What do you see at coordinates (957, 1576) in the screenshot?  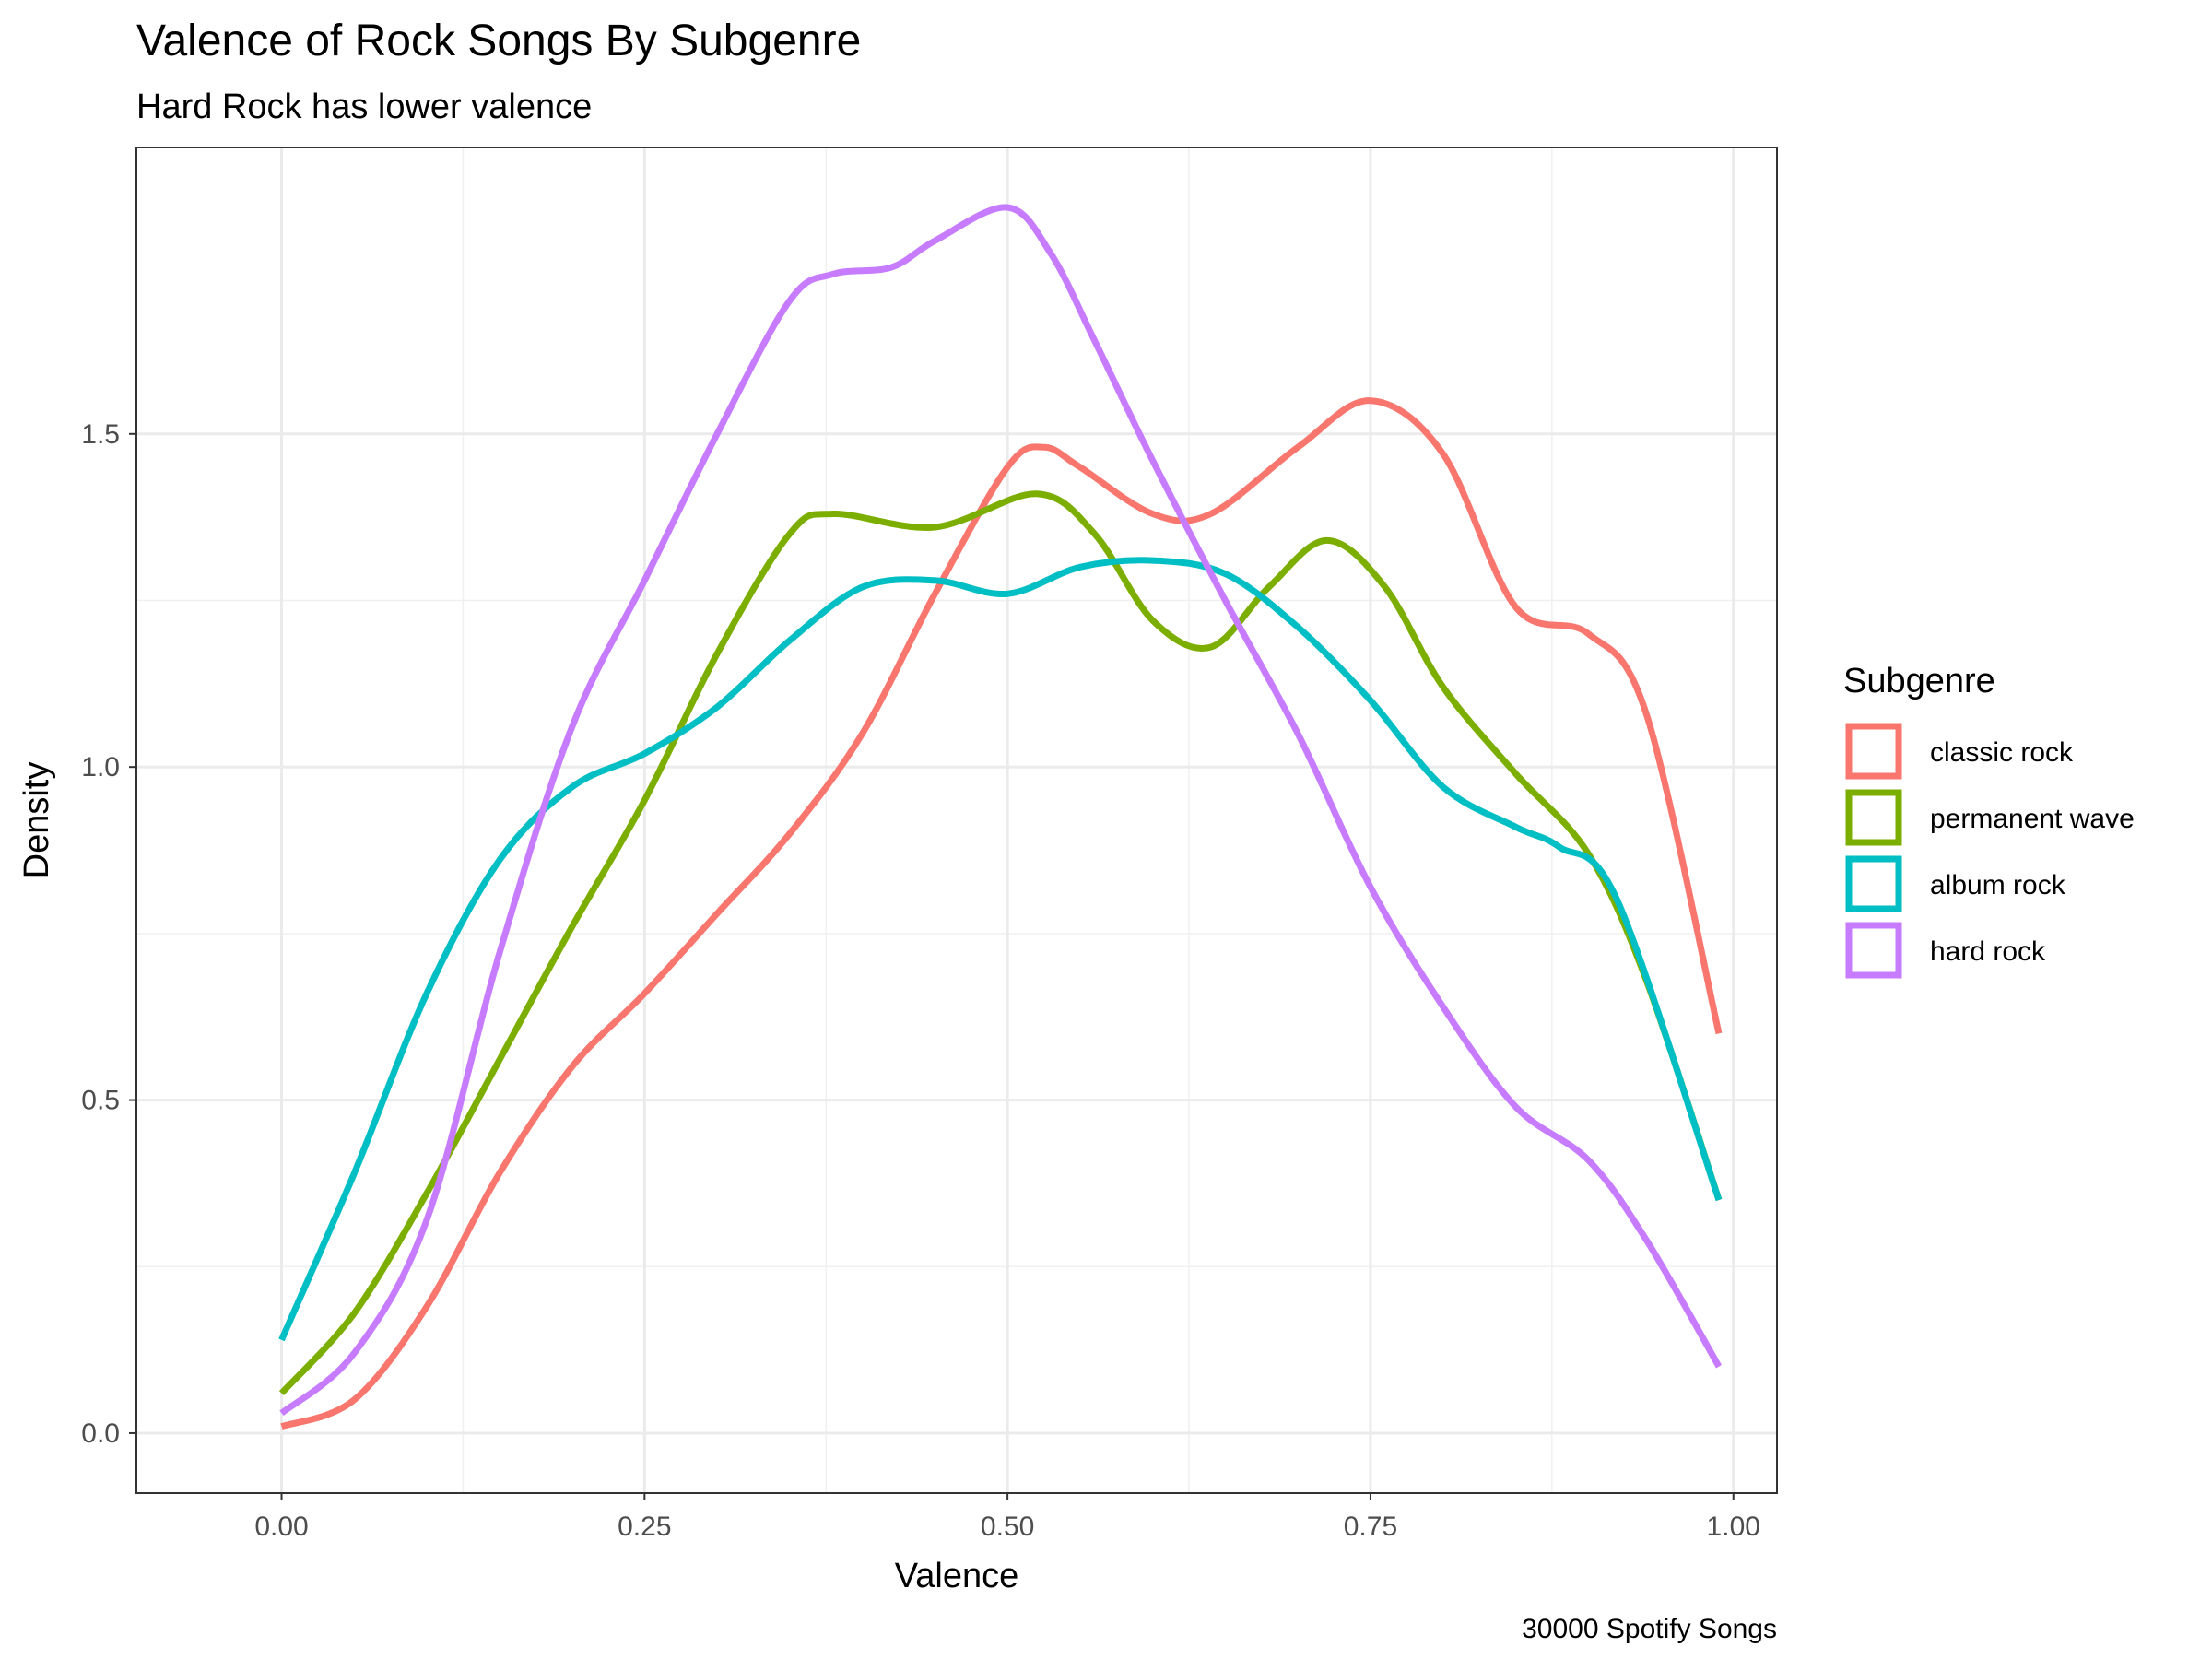 I see `x-axis-title: Valence` at bounding box center [957, 1576].